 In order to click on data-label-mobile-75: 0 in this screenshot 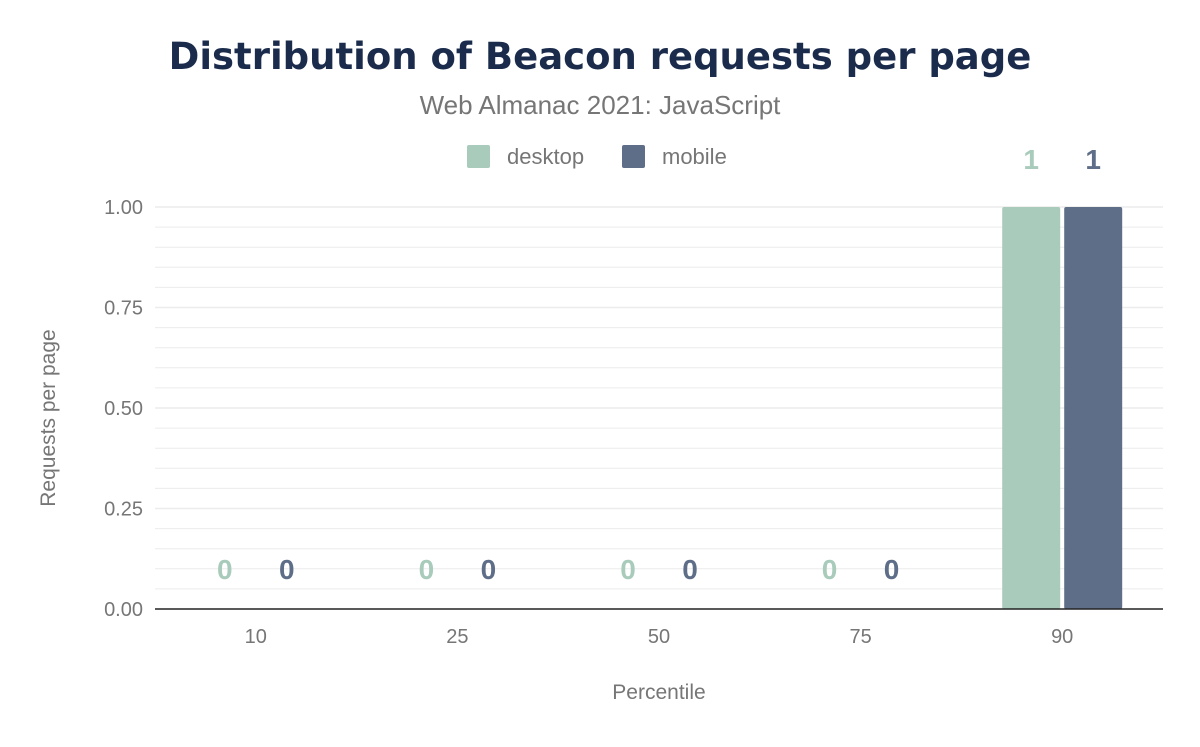, I will do `click(892, 569)`.